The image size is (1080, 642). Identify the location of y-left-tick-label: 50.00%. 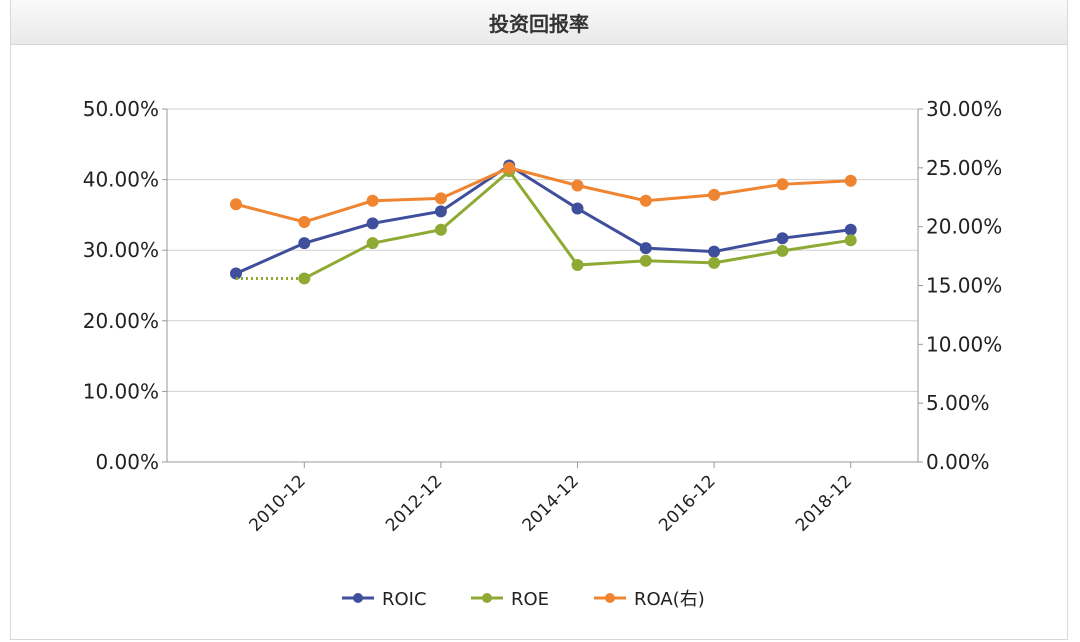
(121, 109).